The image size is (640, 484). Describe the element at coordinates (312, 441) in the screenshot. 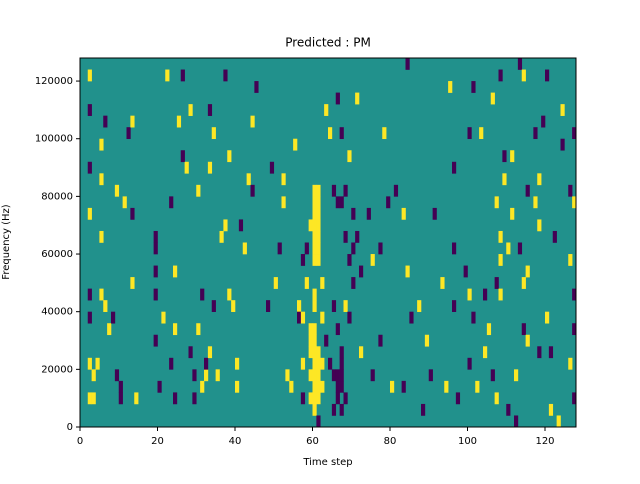

I see `x-tick-label: 60` at that location.